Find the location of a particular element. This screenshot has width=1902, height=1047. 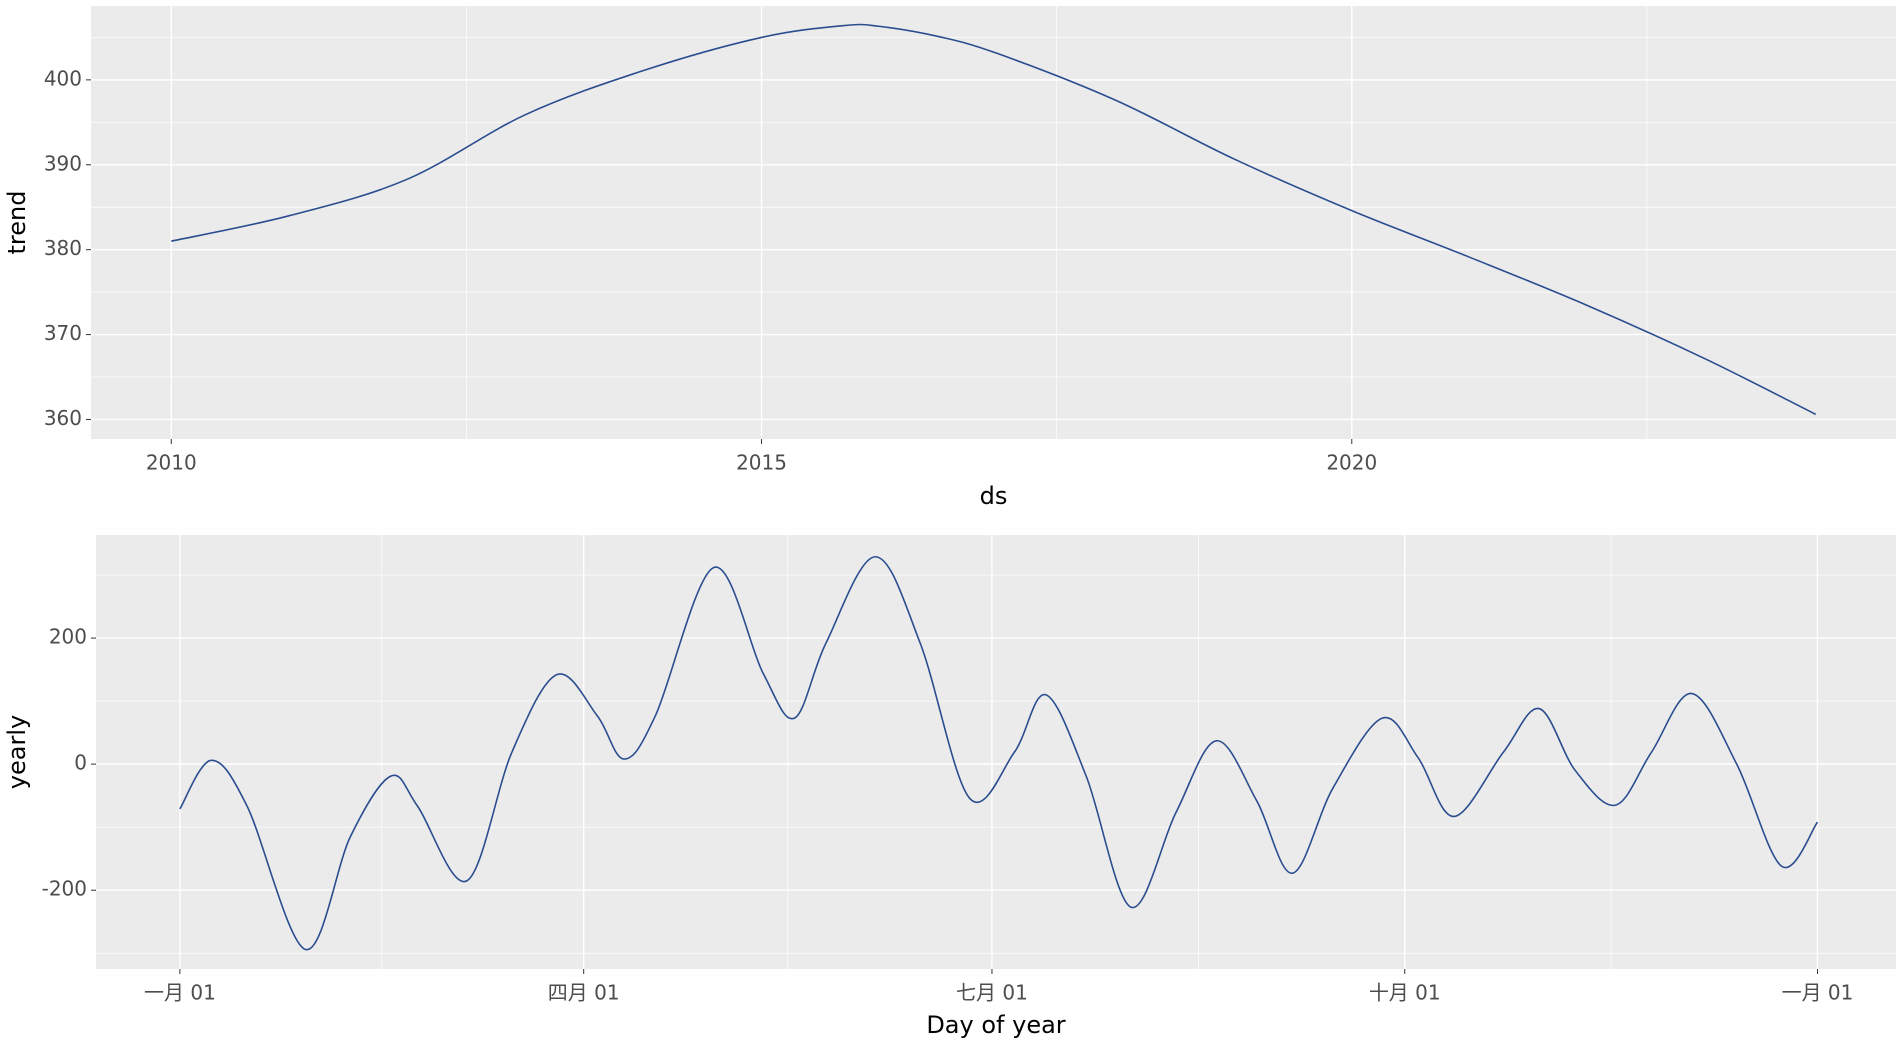

x-tick-label: 四月 01 is located at coordinates (584, 993).